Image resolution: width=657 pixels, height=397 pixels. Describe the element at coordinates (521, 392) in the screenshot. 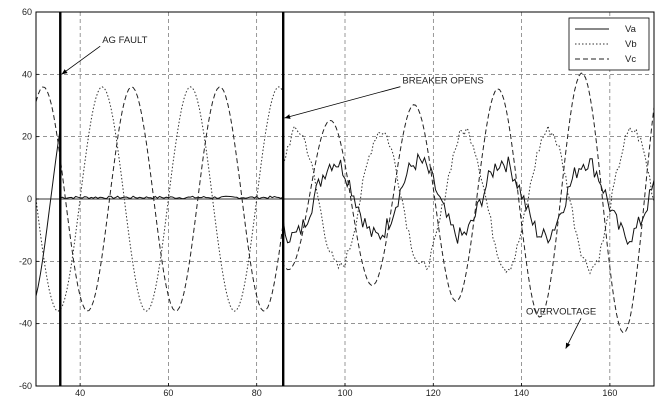

I see `x-tick-label: 140` at that location.